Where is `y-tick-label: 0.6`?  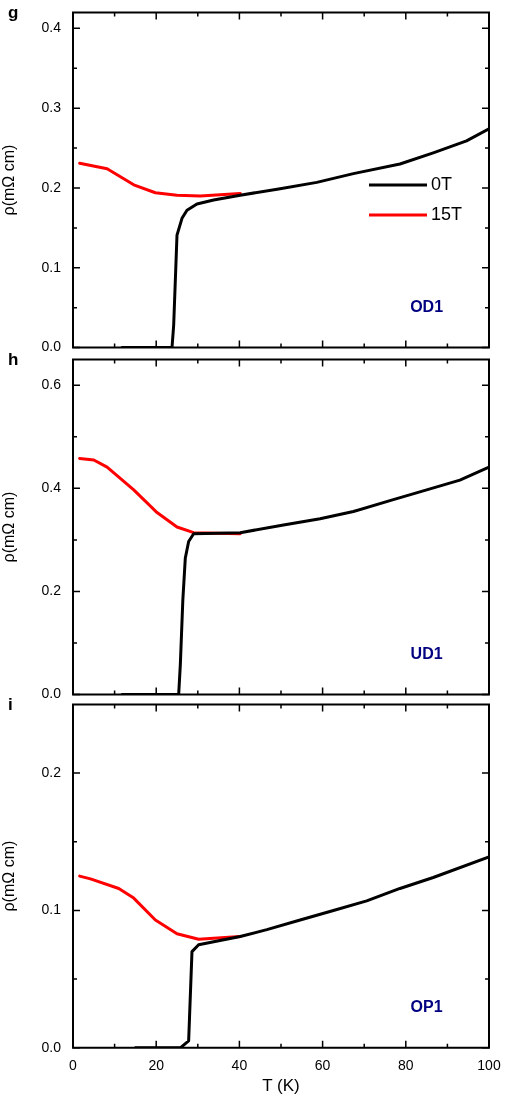
y-tick-label: 0.6 is located at coordinates (51, 384).